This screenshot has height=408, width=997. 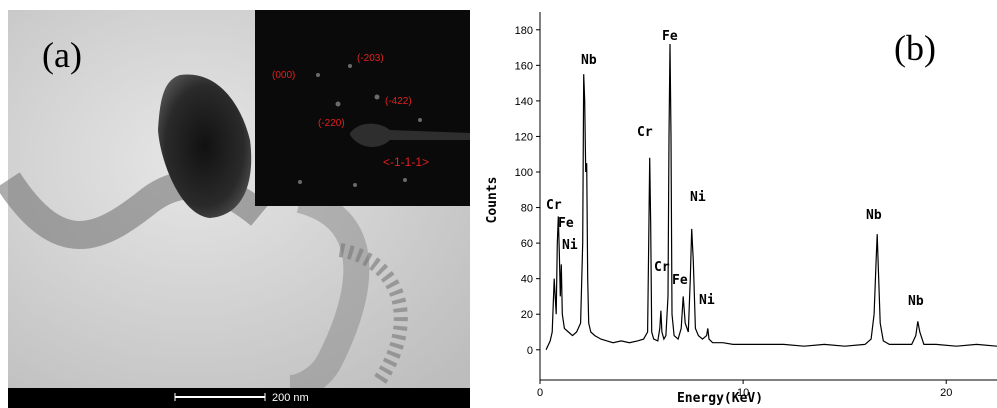 I want to click on y-tick-label: 60, so click(x=527, y=244).